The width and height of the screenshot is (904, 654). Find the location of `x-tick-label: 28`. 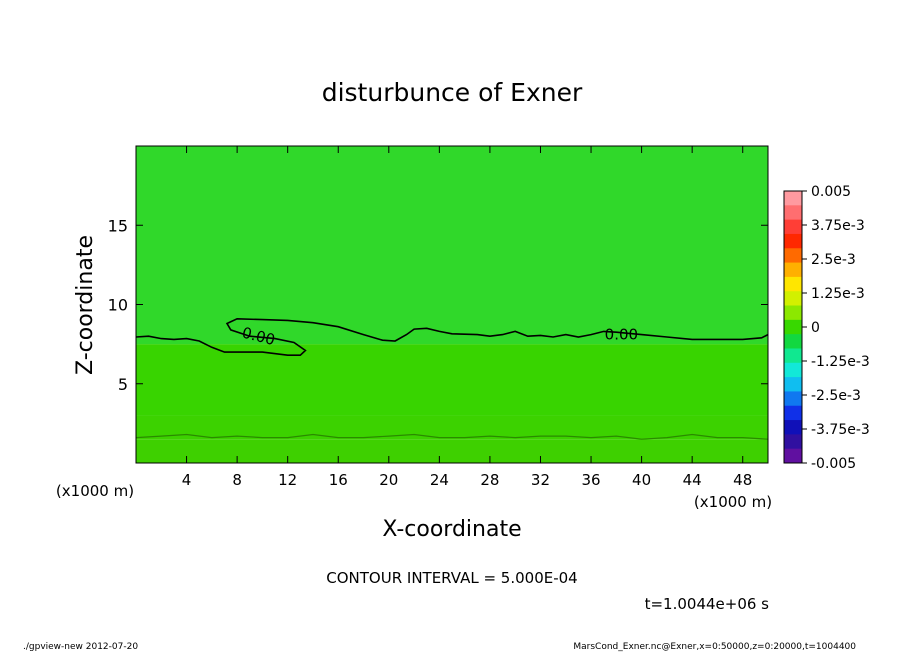

x-tick-label: 28 is located at coordinates (489, 480).